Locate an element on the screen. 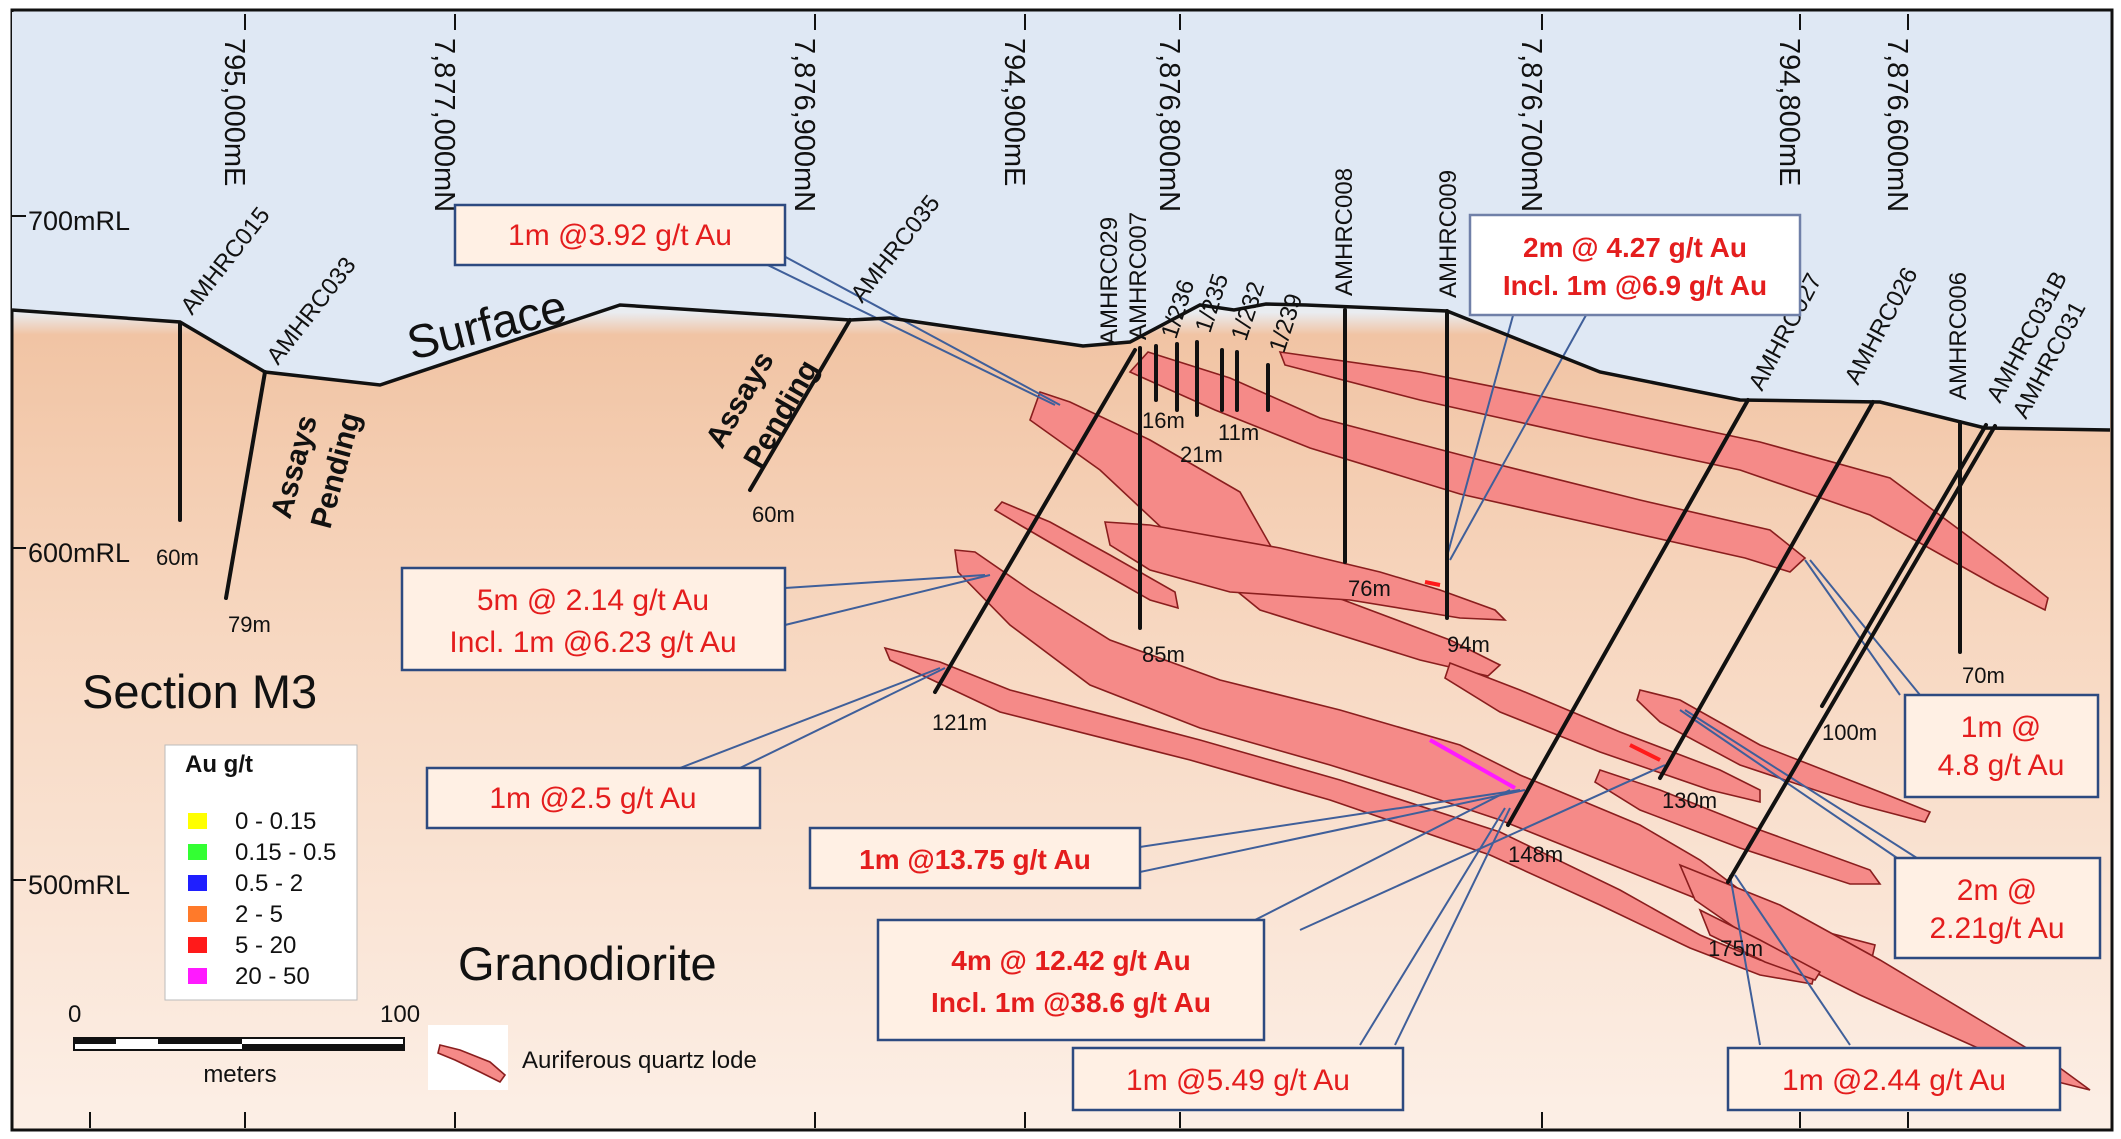 This screenshot has height=1139, width=2121. coord-label-7876800N: 7,876,800mN is located at coordinates (1169, 125).